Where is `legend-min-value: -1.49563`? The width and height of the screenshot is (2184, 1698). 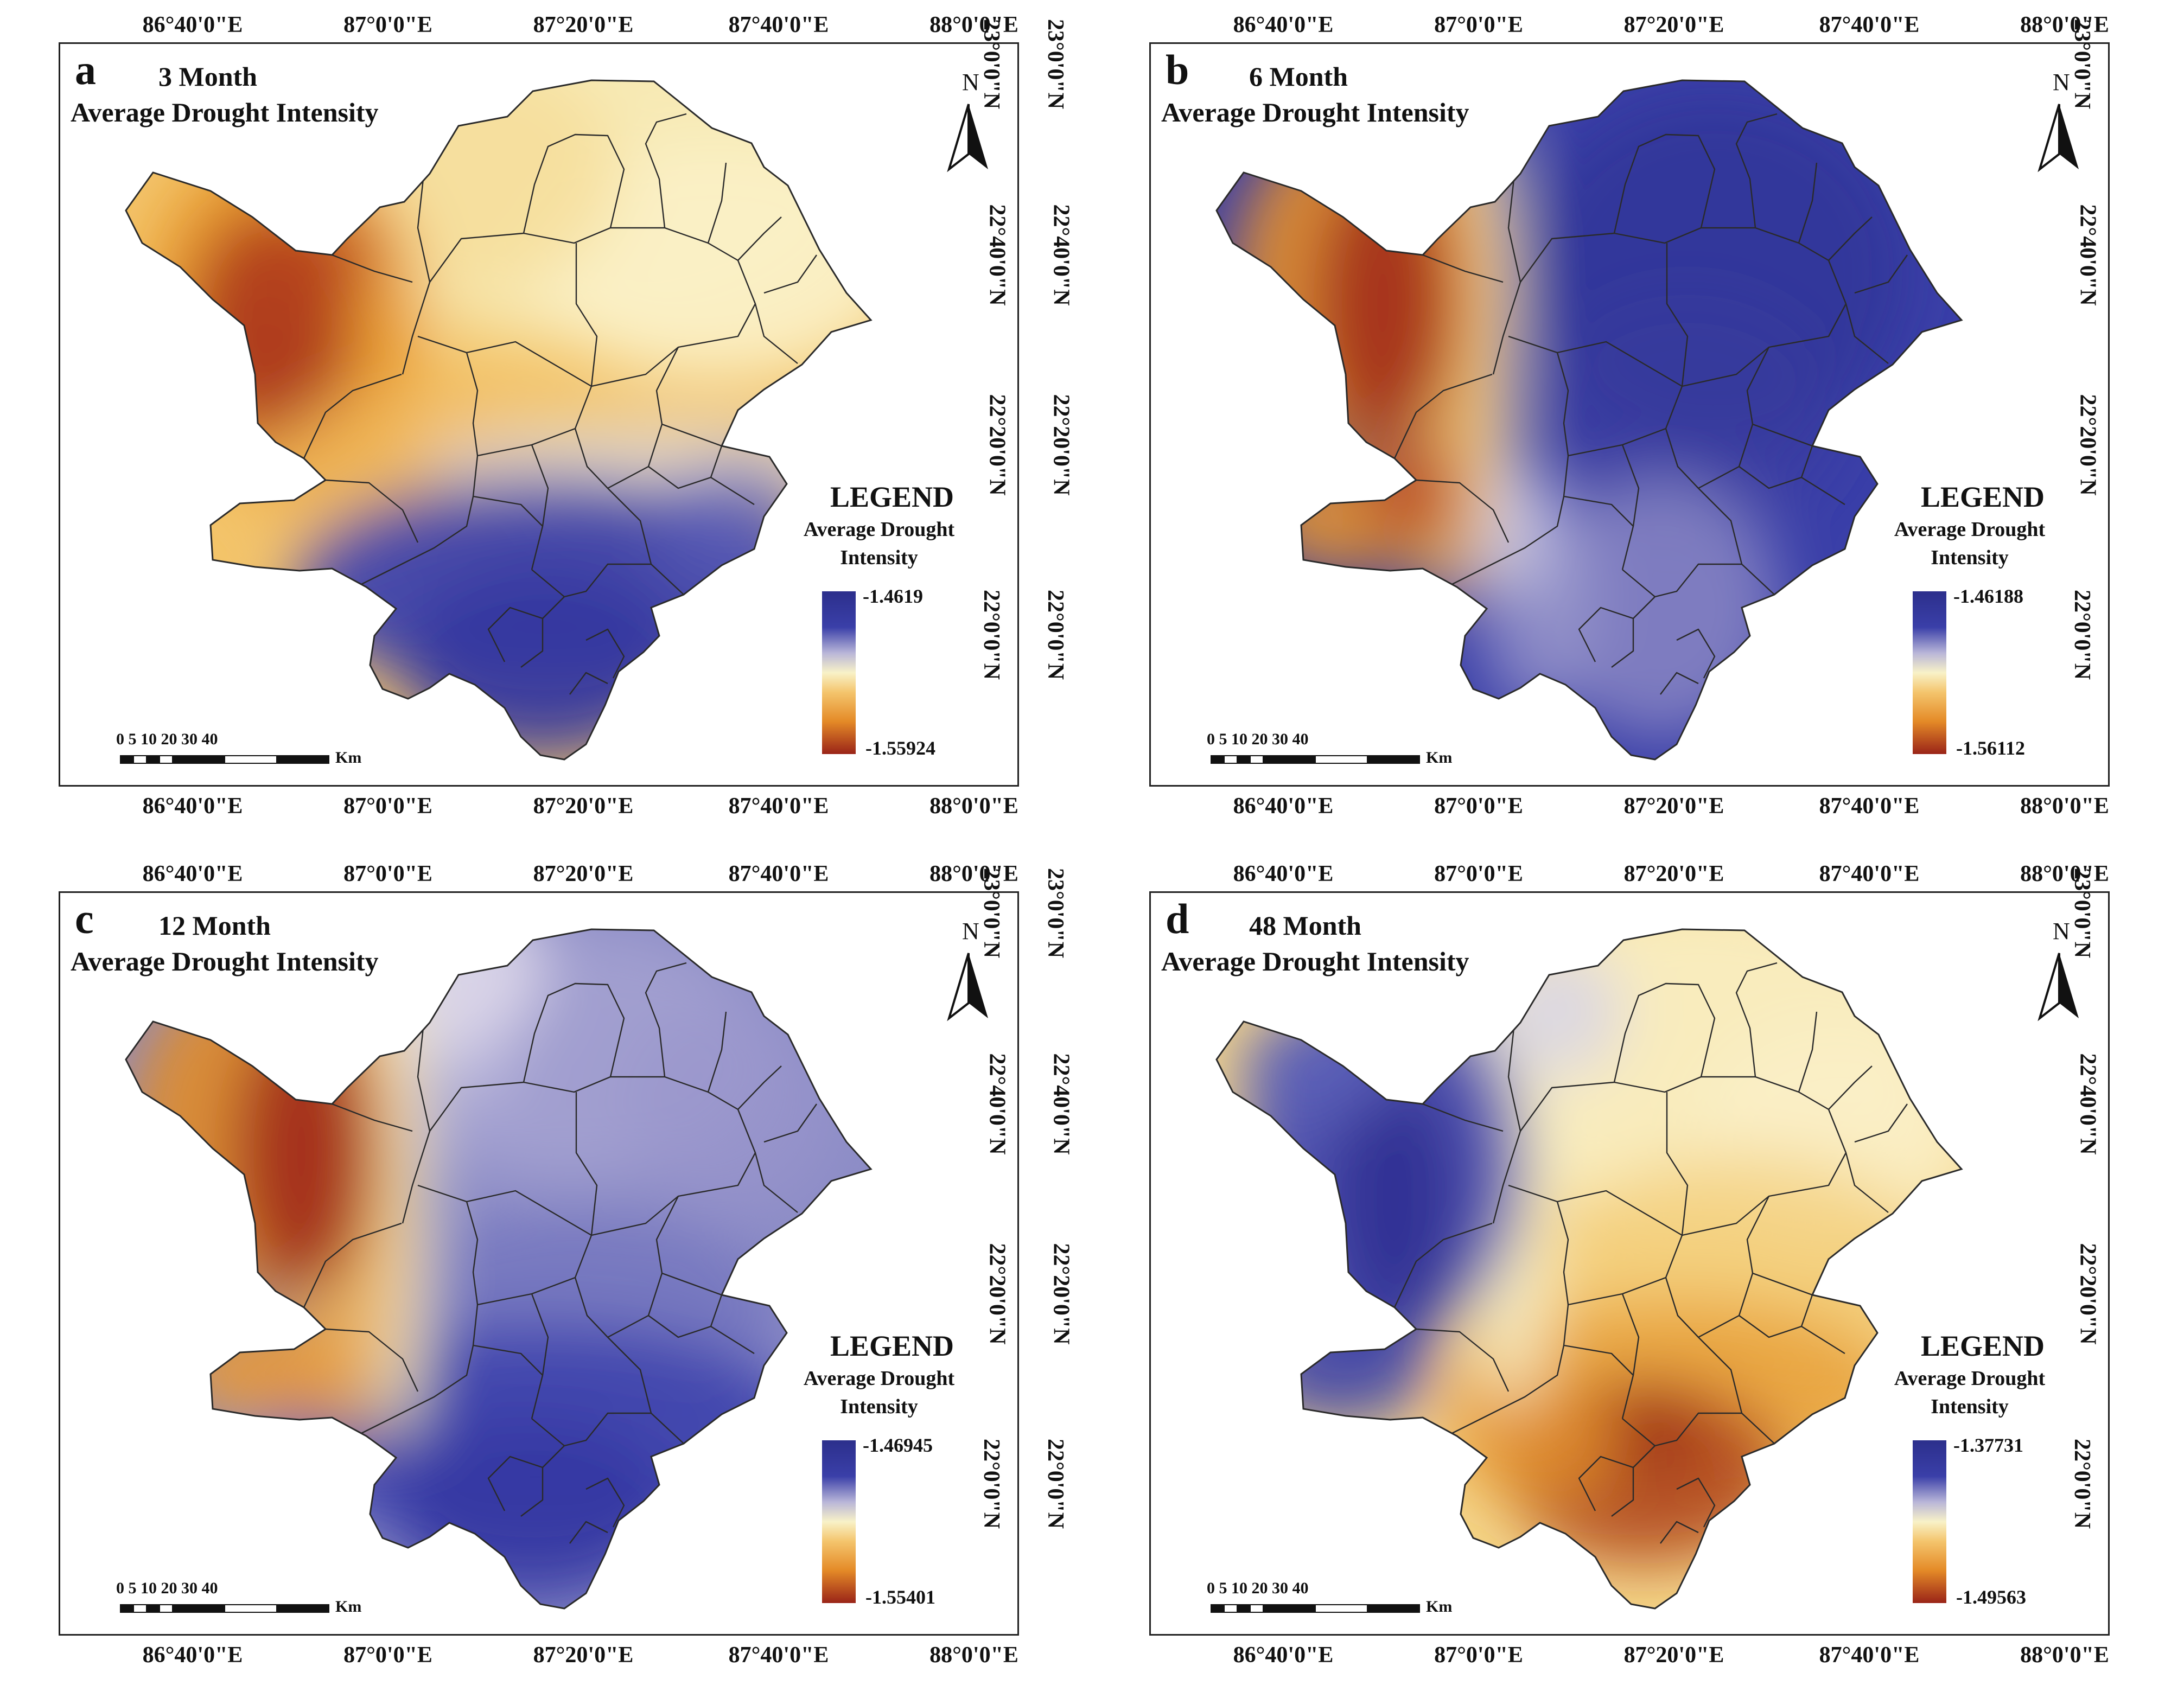 legend-min-value: -1.49563 is located at coordinates (1991, 1597).